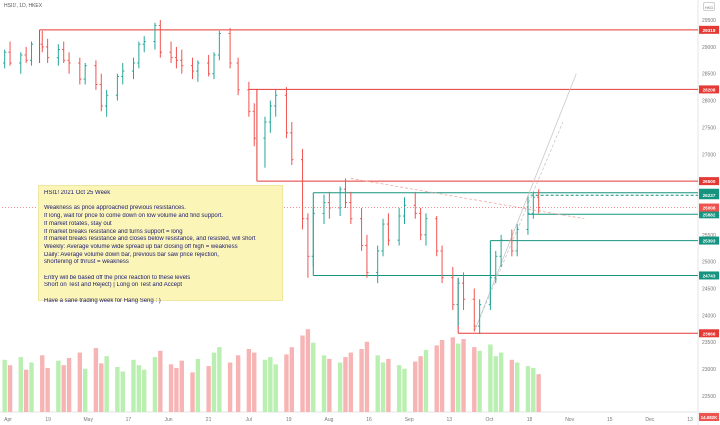  Describe the element at coordinates (490, 420) in the screenshot. I see `time-tick-label: Oct` at that location.